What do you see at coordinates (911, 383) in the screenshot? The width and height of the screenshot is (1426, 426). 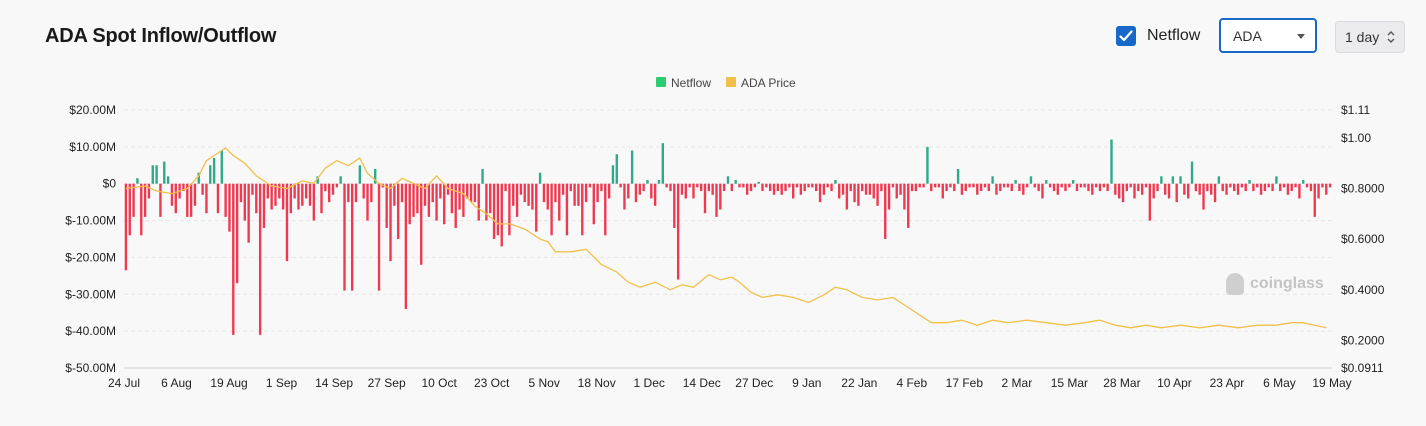 I see `x-tick-label: 4 Feb` at bounding box center [911, 383].